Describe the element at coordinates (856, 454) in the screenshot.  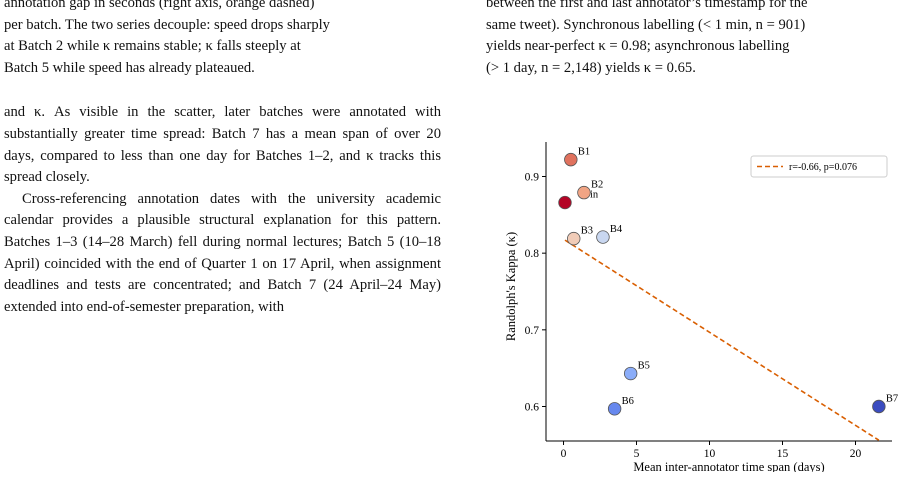
I see `x-tick-label: 20` at that location.